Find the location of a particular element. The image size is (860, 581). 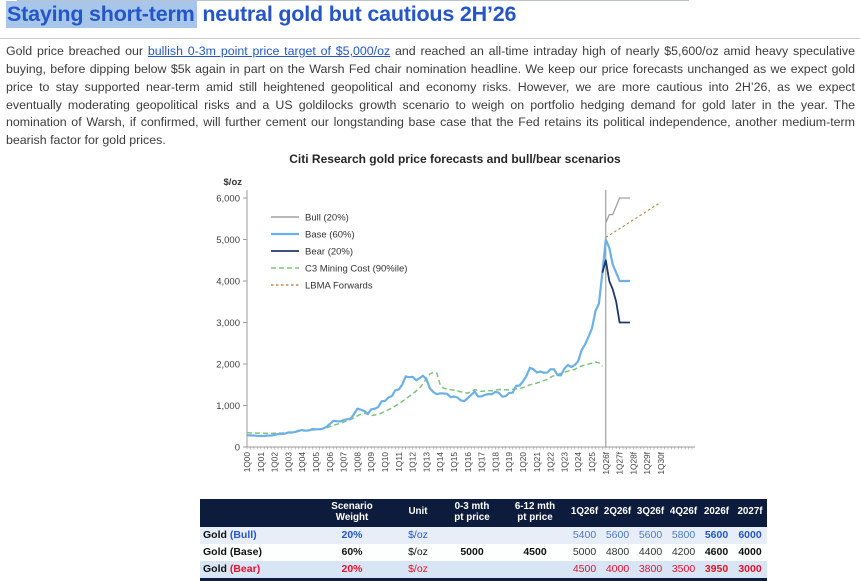

legend-label-lbma-forwards: LBMA Forwards is located at coordinates (339, 286).